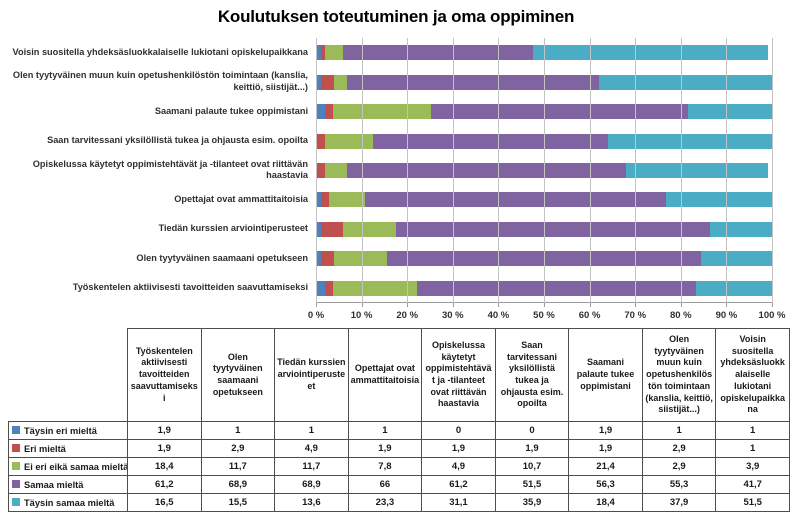 This screenshot has width=792, height=518. Describe the element at coordinates (752, 466) in the screenshot. I see `value-cell: 3,9` at that location.